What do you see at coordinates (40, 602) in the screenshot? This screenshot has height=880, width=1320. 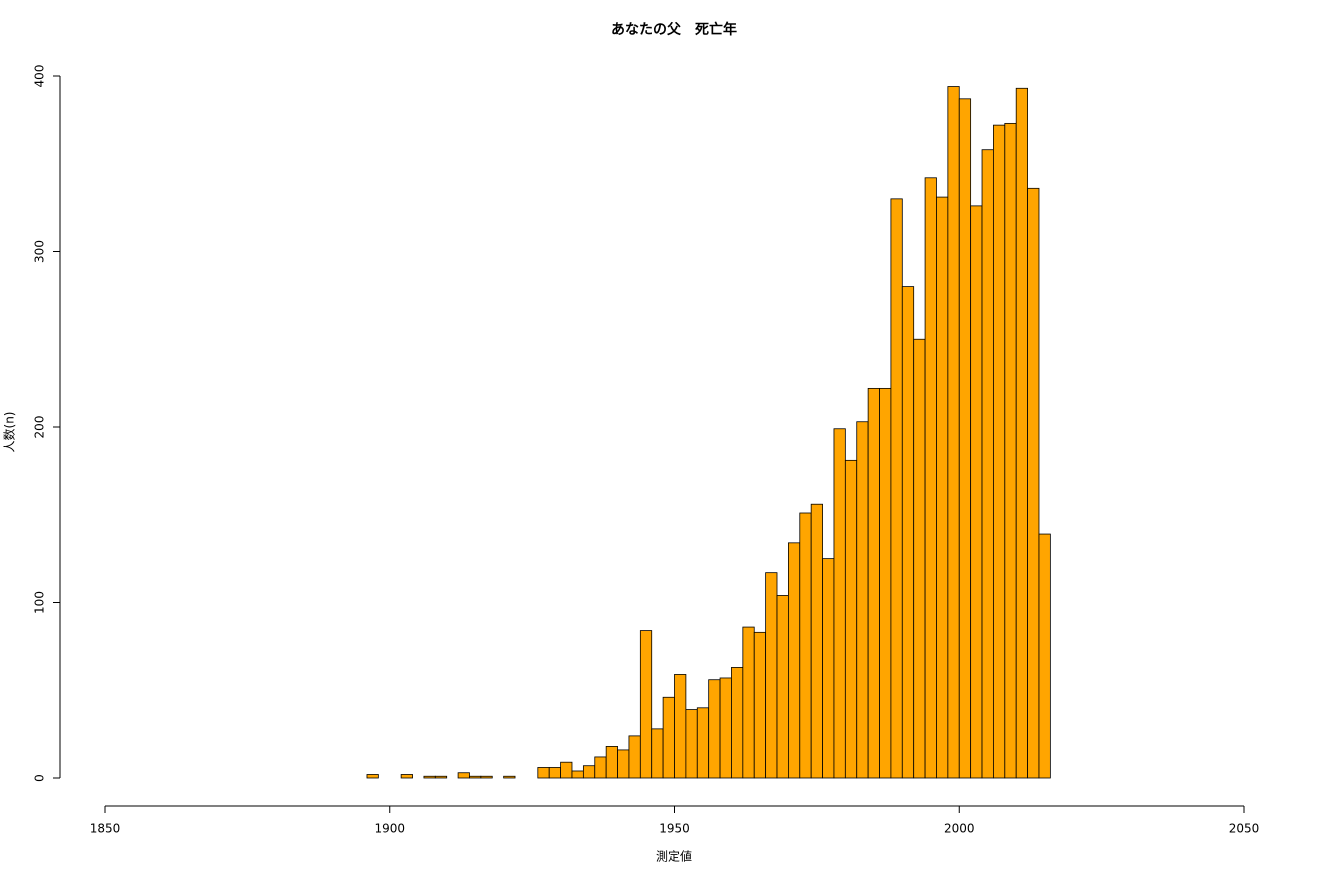 I see `y-tick-label: 100` at bounding box center [40, 602].